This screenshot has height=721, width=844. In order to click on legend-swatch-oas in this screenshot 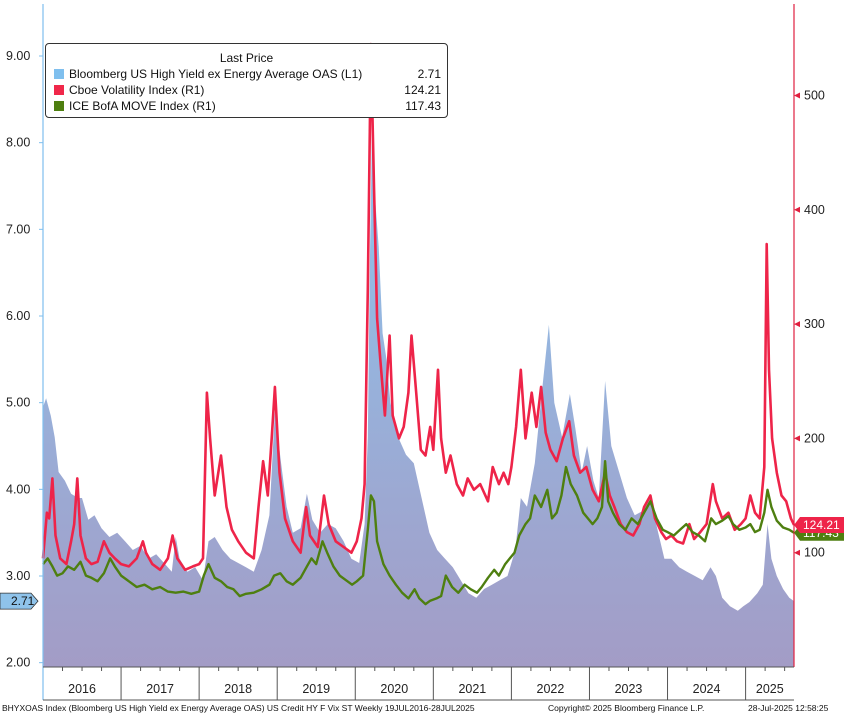, I will do `click(59, 74)`.